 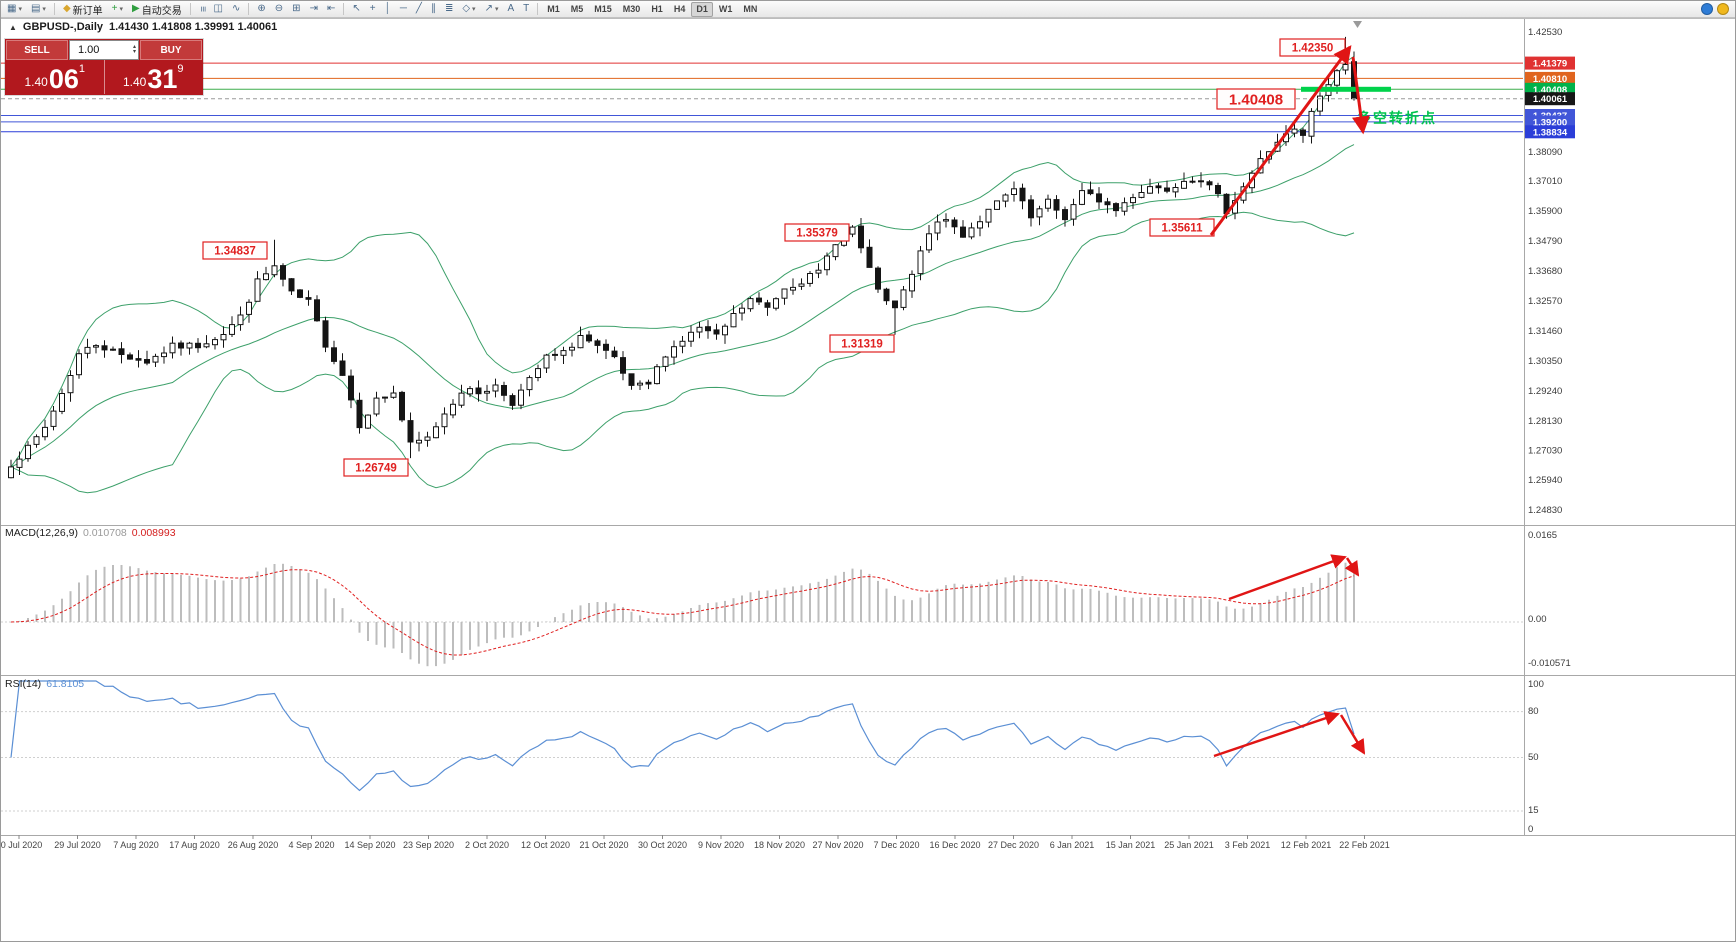 What do you see at coordinates (202, 9) in the screenshot?
I see `bar-chart-button: ≡` at bounding box center [202, 9].